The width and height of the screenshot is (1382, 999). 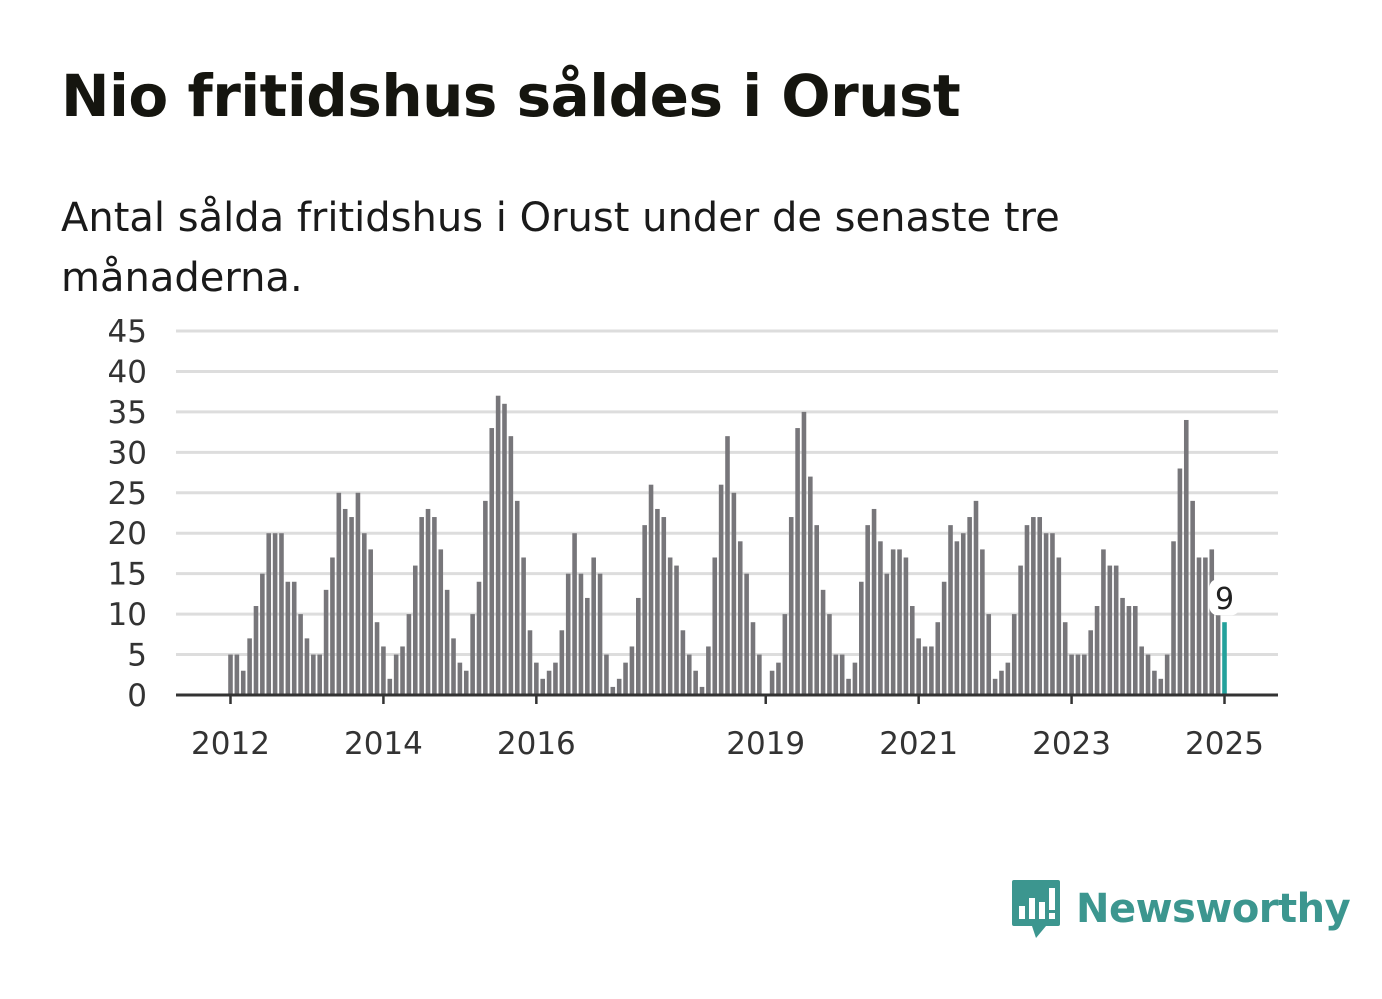 I want to click on y-tick-label: 20, so click(x=127, y=534).